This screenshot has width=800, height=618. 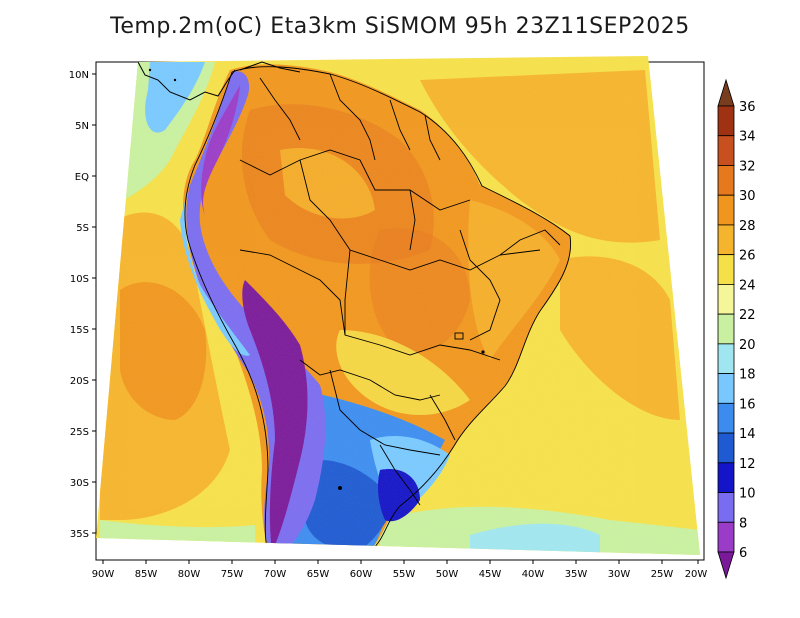 I want to click on lon-label: 65W, so click(x=318, y=574).